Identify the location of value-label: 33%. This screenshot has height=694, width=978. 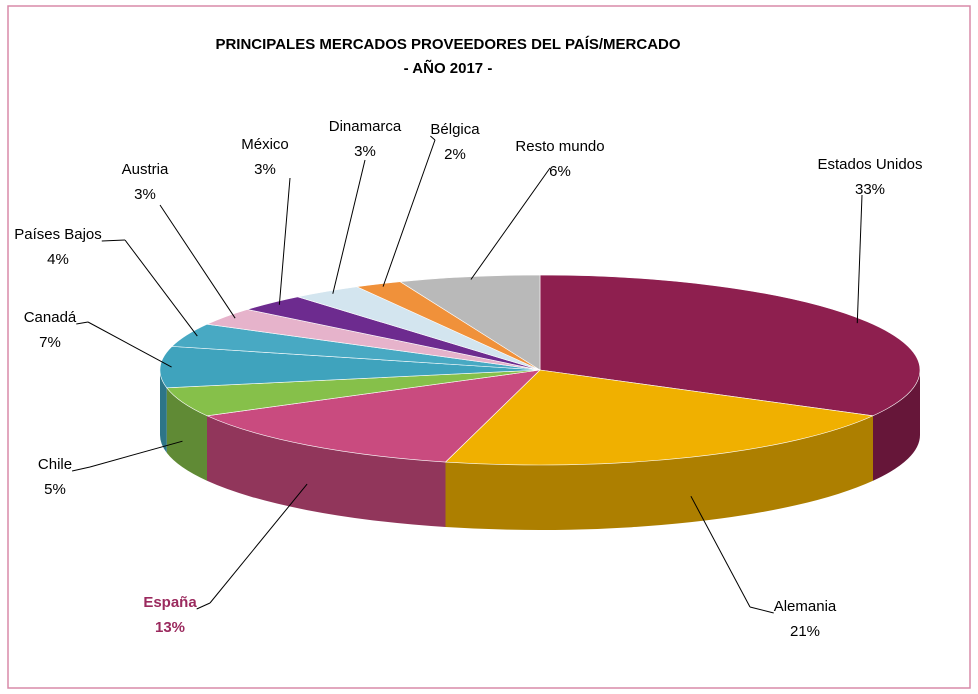
(870, 189).